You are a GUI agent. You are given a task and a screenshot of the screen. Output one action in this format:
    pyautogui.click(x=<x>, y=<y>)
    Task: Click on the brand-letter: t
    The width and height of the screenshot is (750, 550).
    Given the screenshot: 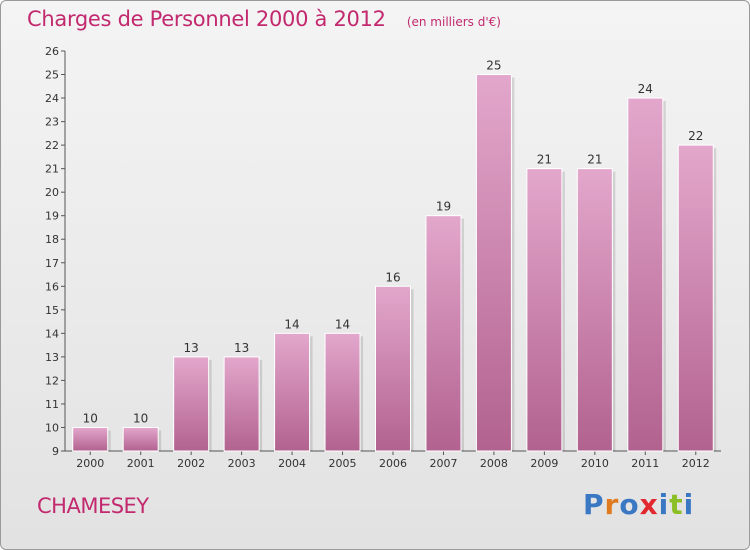 What is the action you would take?
    pyautogui.click(x=676, y=504)
    